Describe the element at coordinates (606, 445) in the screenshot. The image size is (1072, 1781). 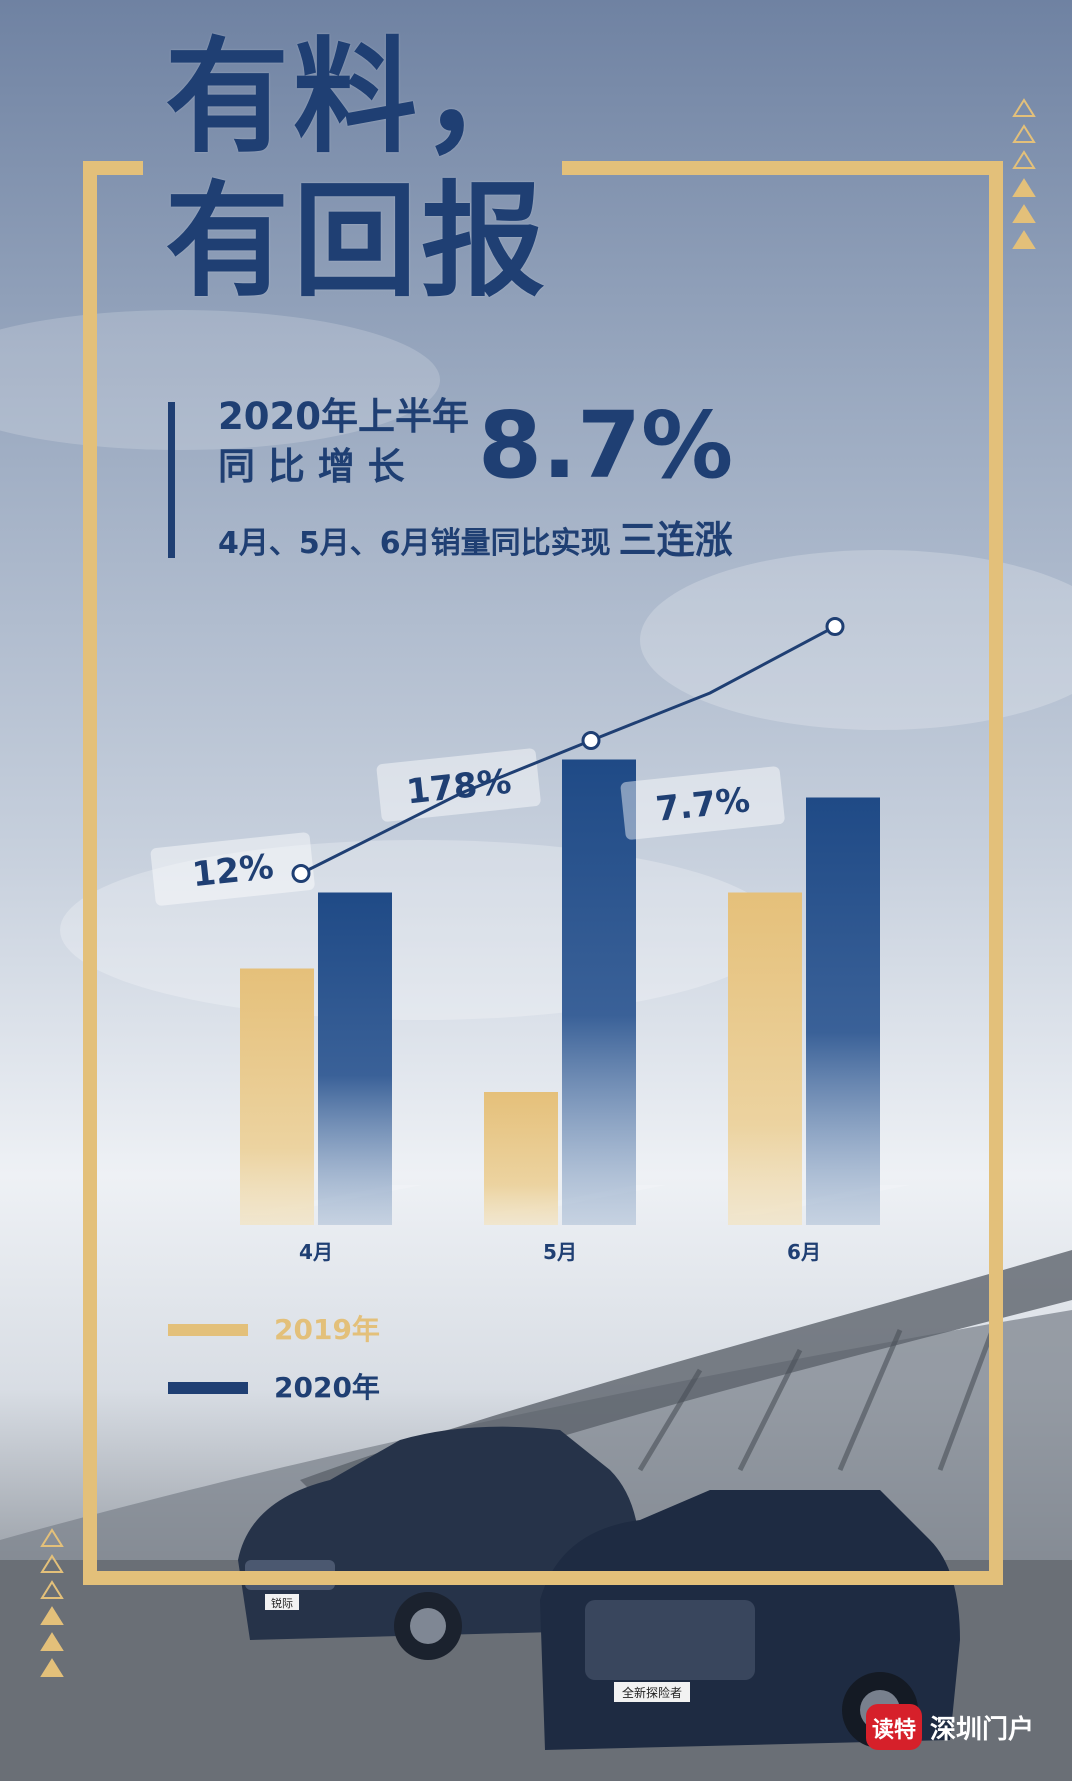
I see `growth-value: 8.7%` at that location.